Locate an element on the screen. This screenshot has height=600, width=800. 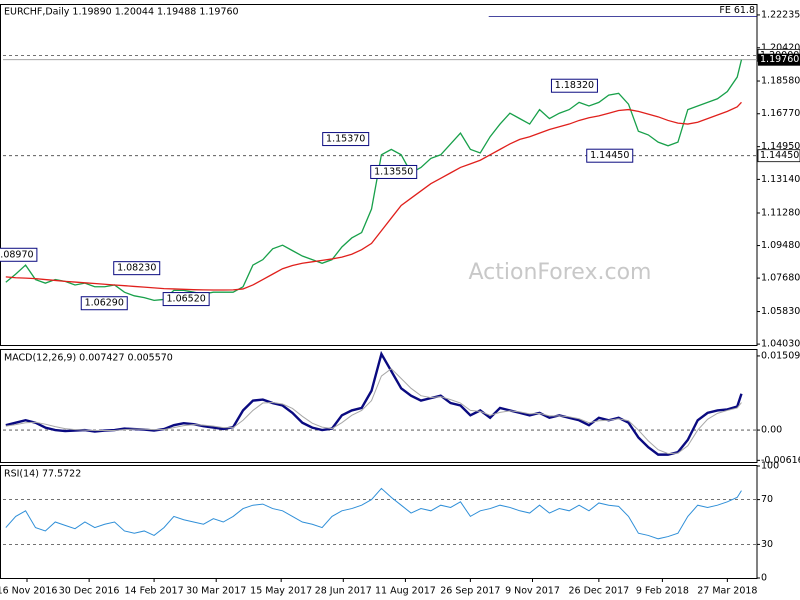
y-tick-label: 1.04030 is located at coordinates (780, 344).